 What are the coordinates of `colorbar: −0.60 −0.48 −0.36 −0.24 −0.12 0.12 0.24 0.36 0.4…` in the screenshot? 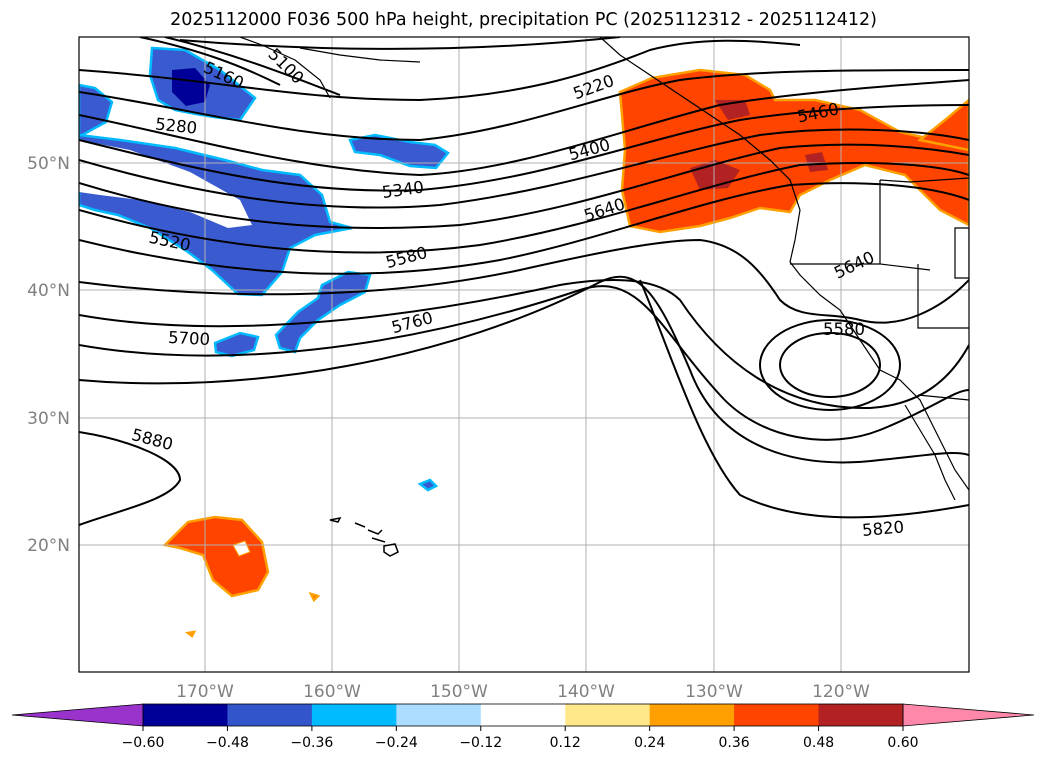 It's located at (523, 727).